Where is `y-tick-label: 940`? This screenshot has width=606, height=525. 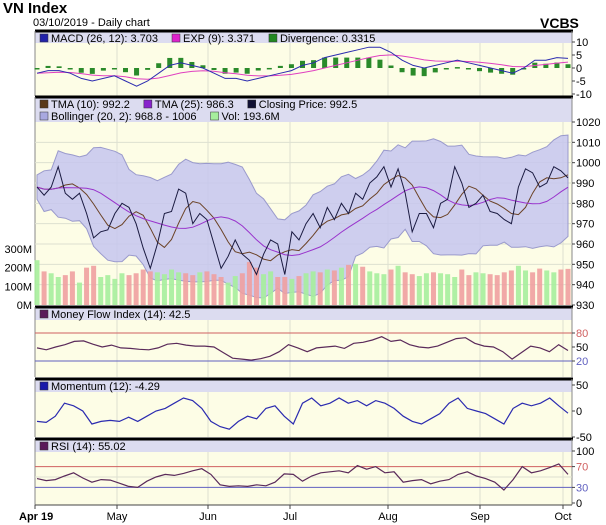 y-tick-label: 940 is located at coordinates (585, 286).